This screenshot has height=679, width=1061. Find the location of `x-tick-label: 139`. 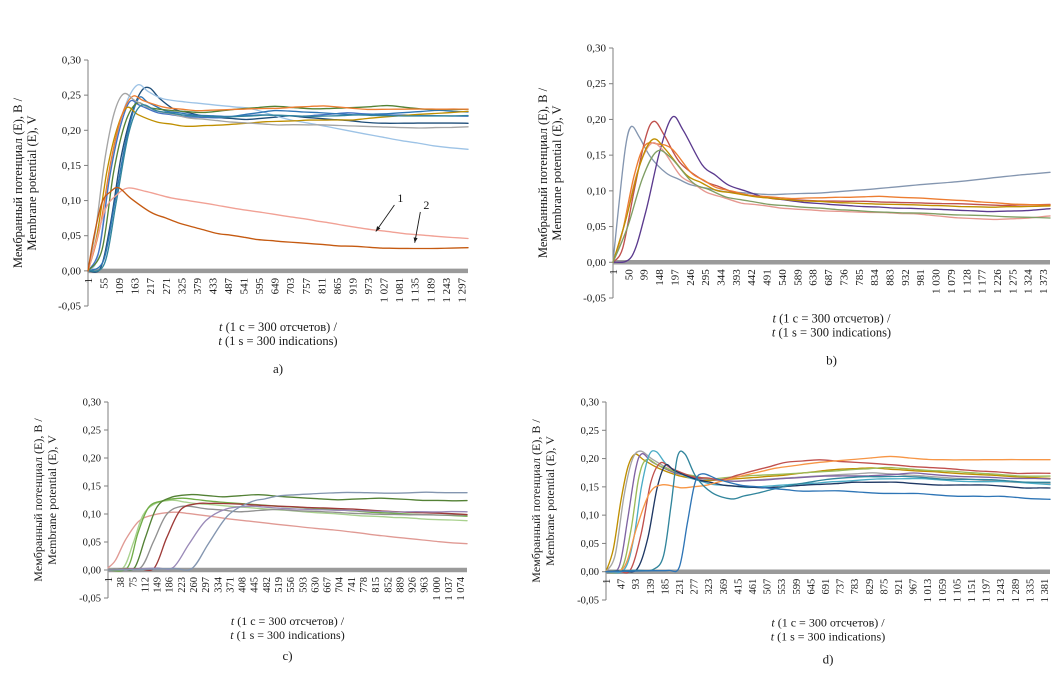

x-tick-label: 139 is located at coordinates (651, 587).